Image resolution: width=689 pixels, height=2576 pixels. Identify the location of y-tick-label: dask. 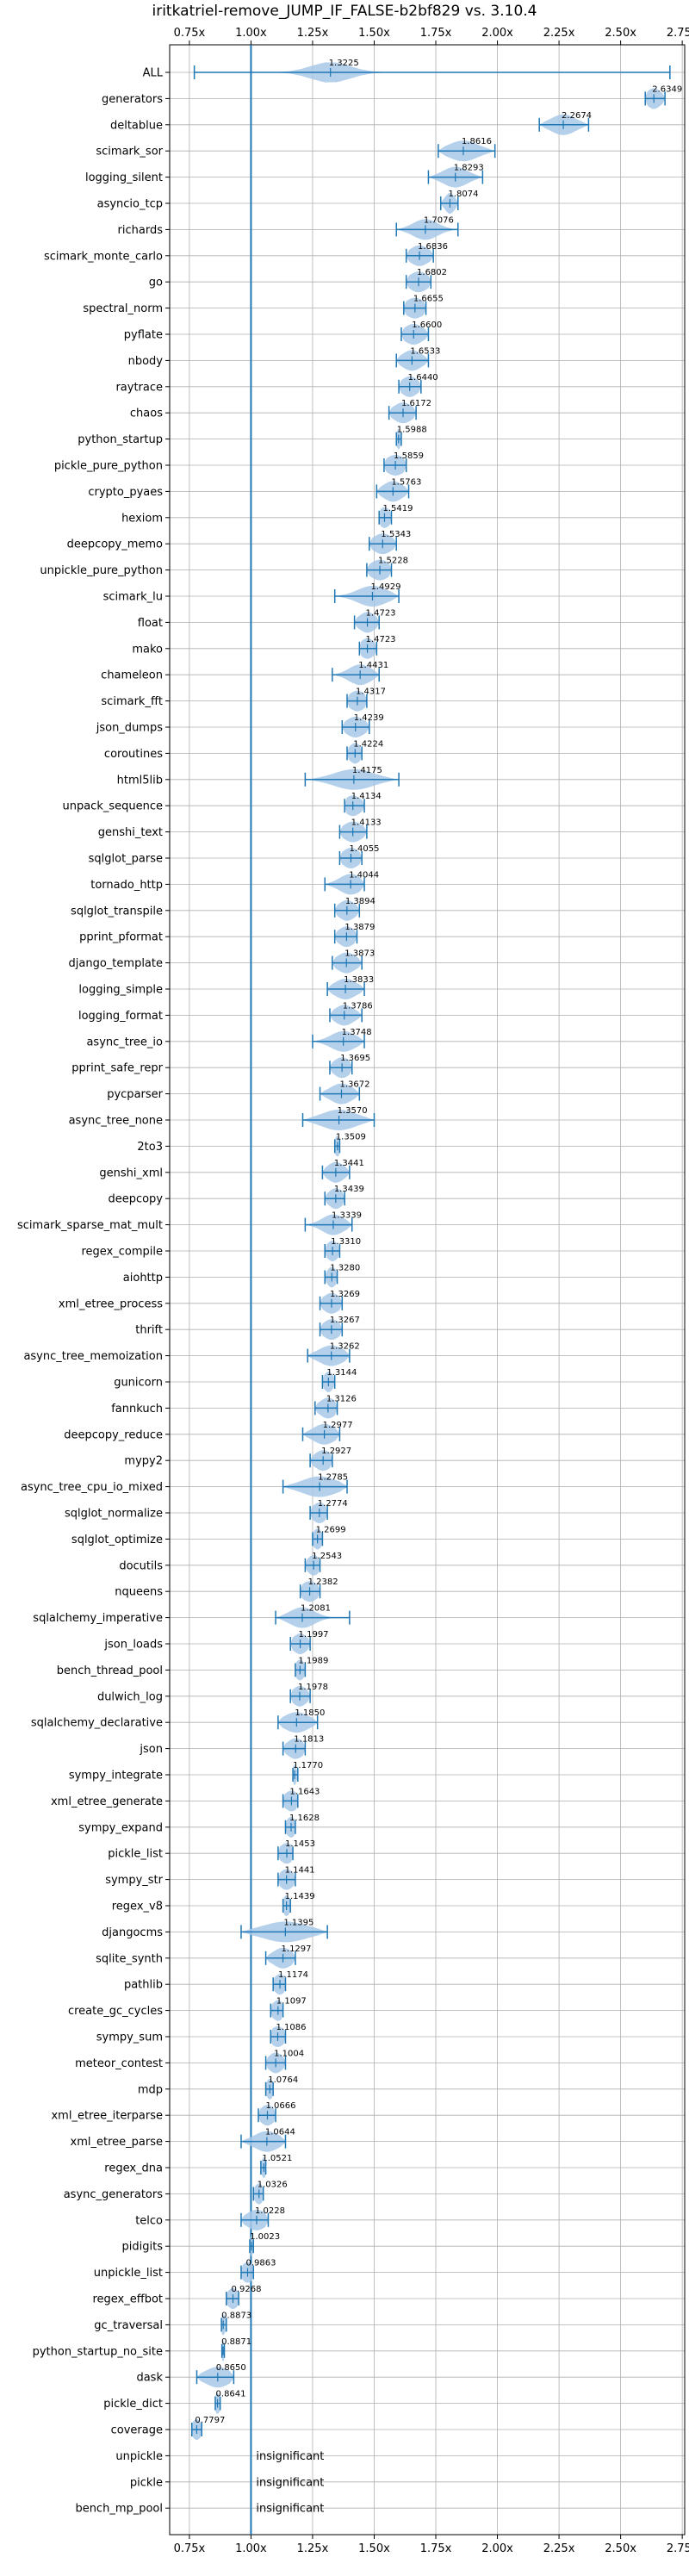
(149, 2379).